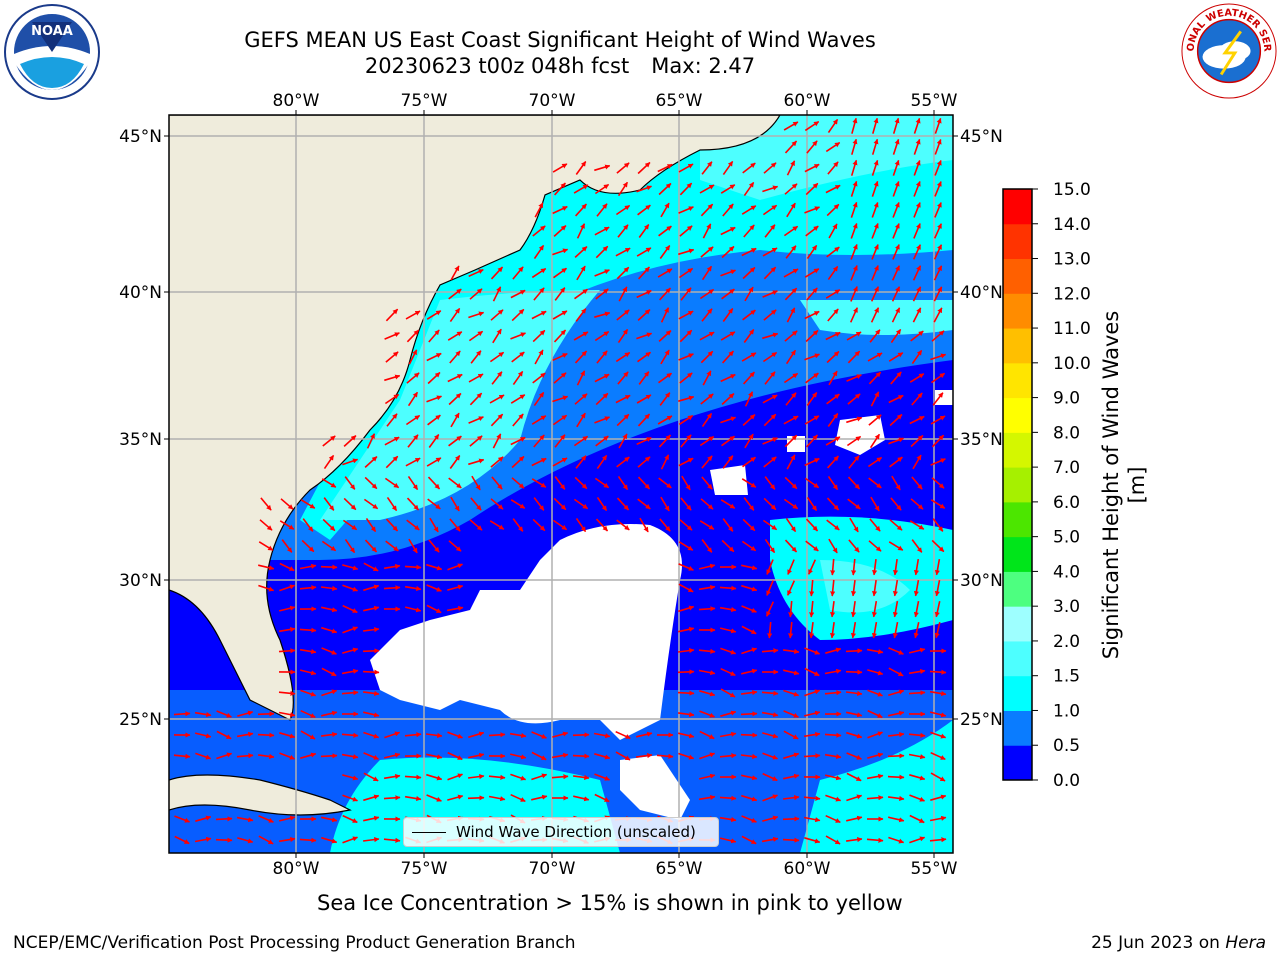 This screenshot has width=1280, height=960. I want to click on noaa-logo-text: NOAA, so click(52, 31).